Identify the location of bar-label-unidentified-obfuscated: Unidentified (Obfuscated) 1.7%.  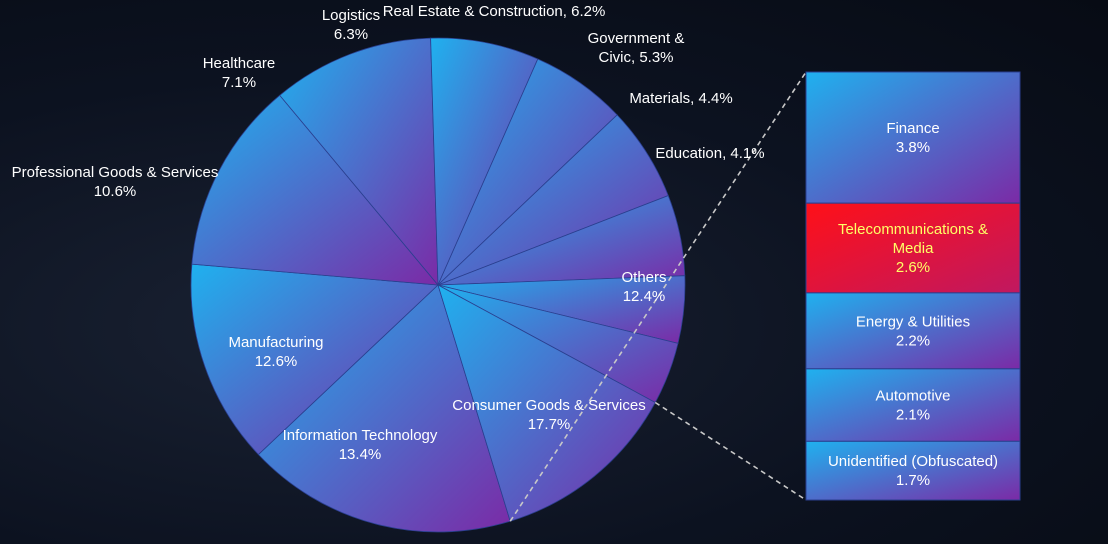
(913, 471).